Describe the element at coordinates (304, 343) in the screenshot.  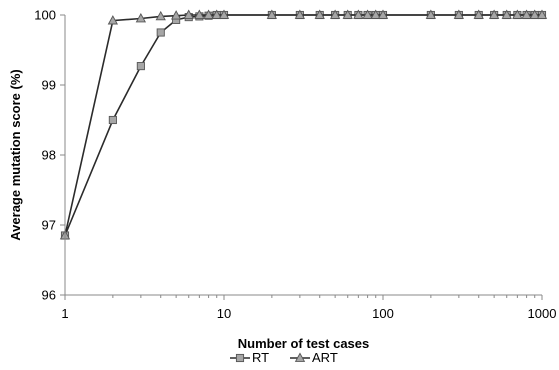
I see `x-axis-title: Number of test cases` at that location.